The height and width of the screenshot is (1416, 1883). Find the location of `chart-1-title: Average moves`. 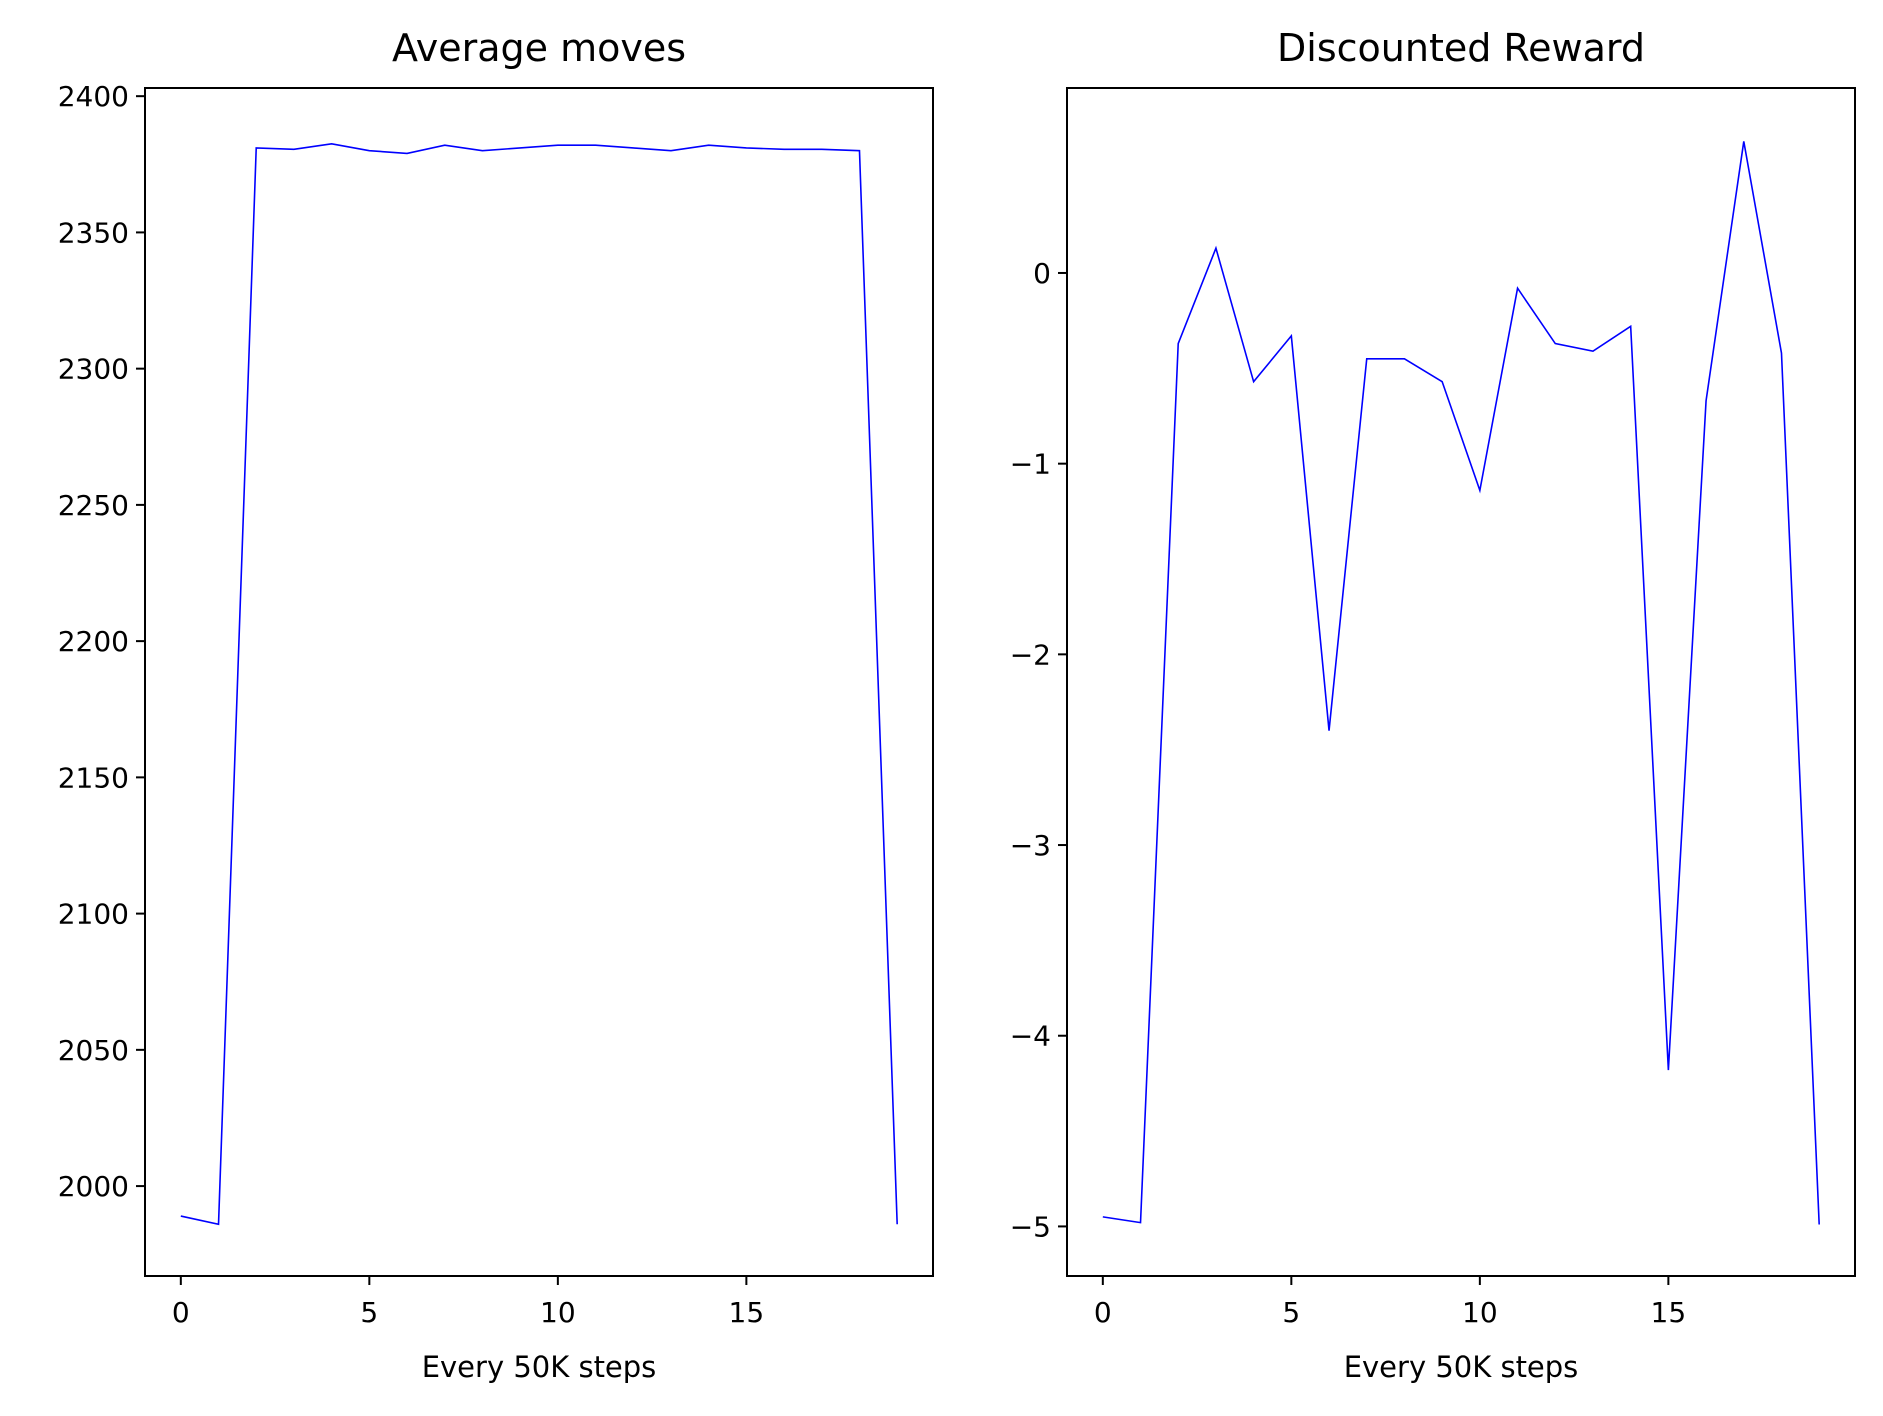

chart-1-title: Average moves is located at coordinates (539, 48).